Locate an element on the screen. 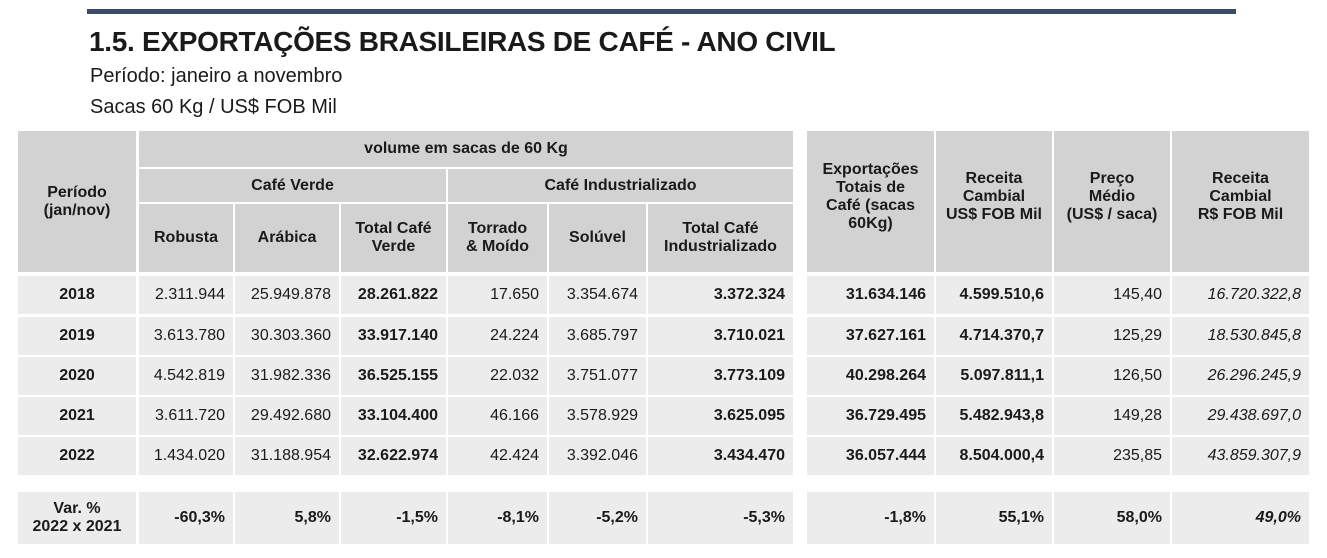 Image resolution: width=1327 pixels, height=558 pixels. table-cell: 28.261.822 is located at coordinates (393, 295).